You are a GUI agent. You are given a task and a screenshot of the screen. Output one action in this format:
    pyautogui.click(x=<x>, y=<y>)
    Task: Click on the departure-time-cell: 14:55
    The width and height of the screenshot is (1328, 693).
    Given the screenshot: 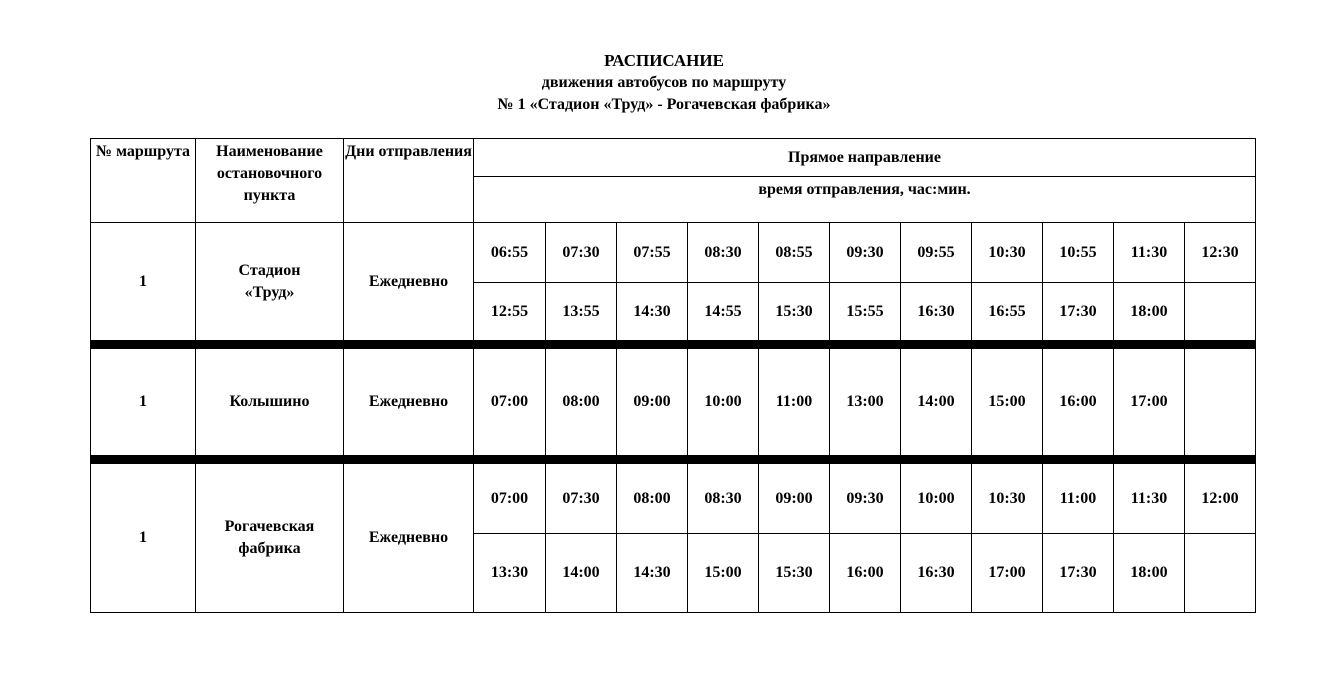 What is the action you would take?
    pyautogui.click(x=723, y=311)
    